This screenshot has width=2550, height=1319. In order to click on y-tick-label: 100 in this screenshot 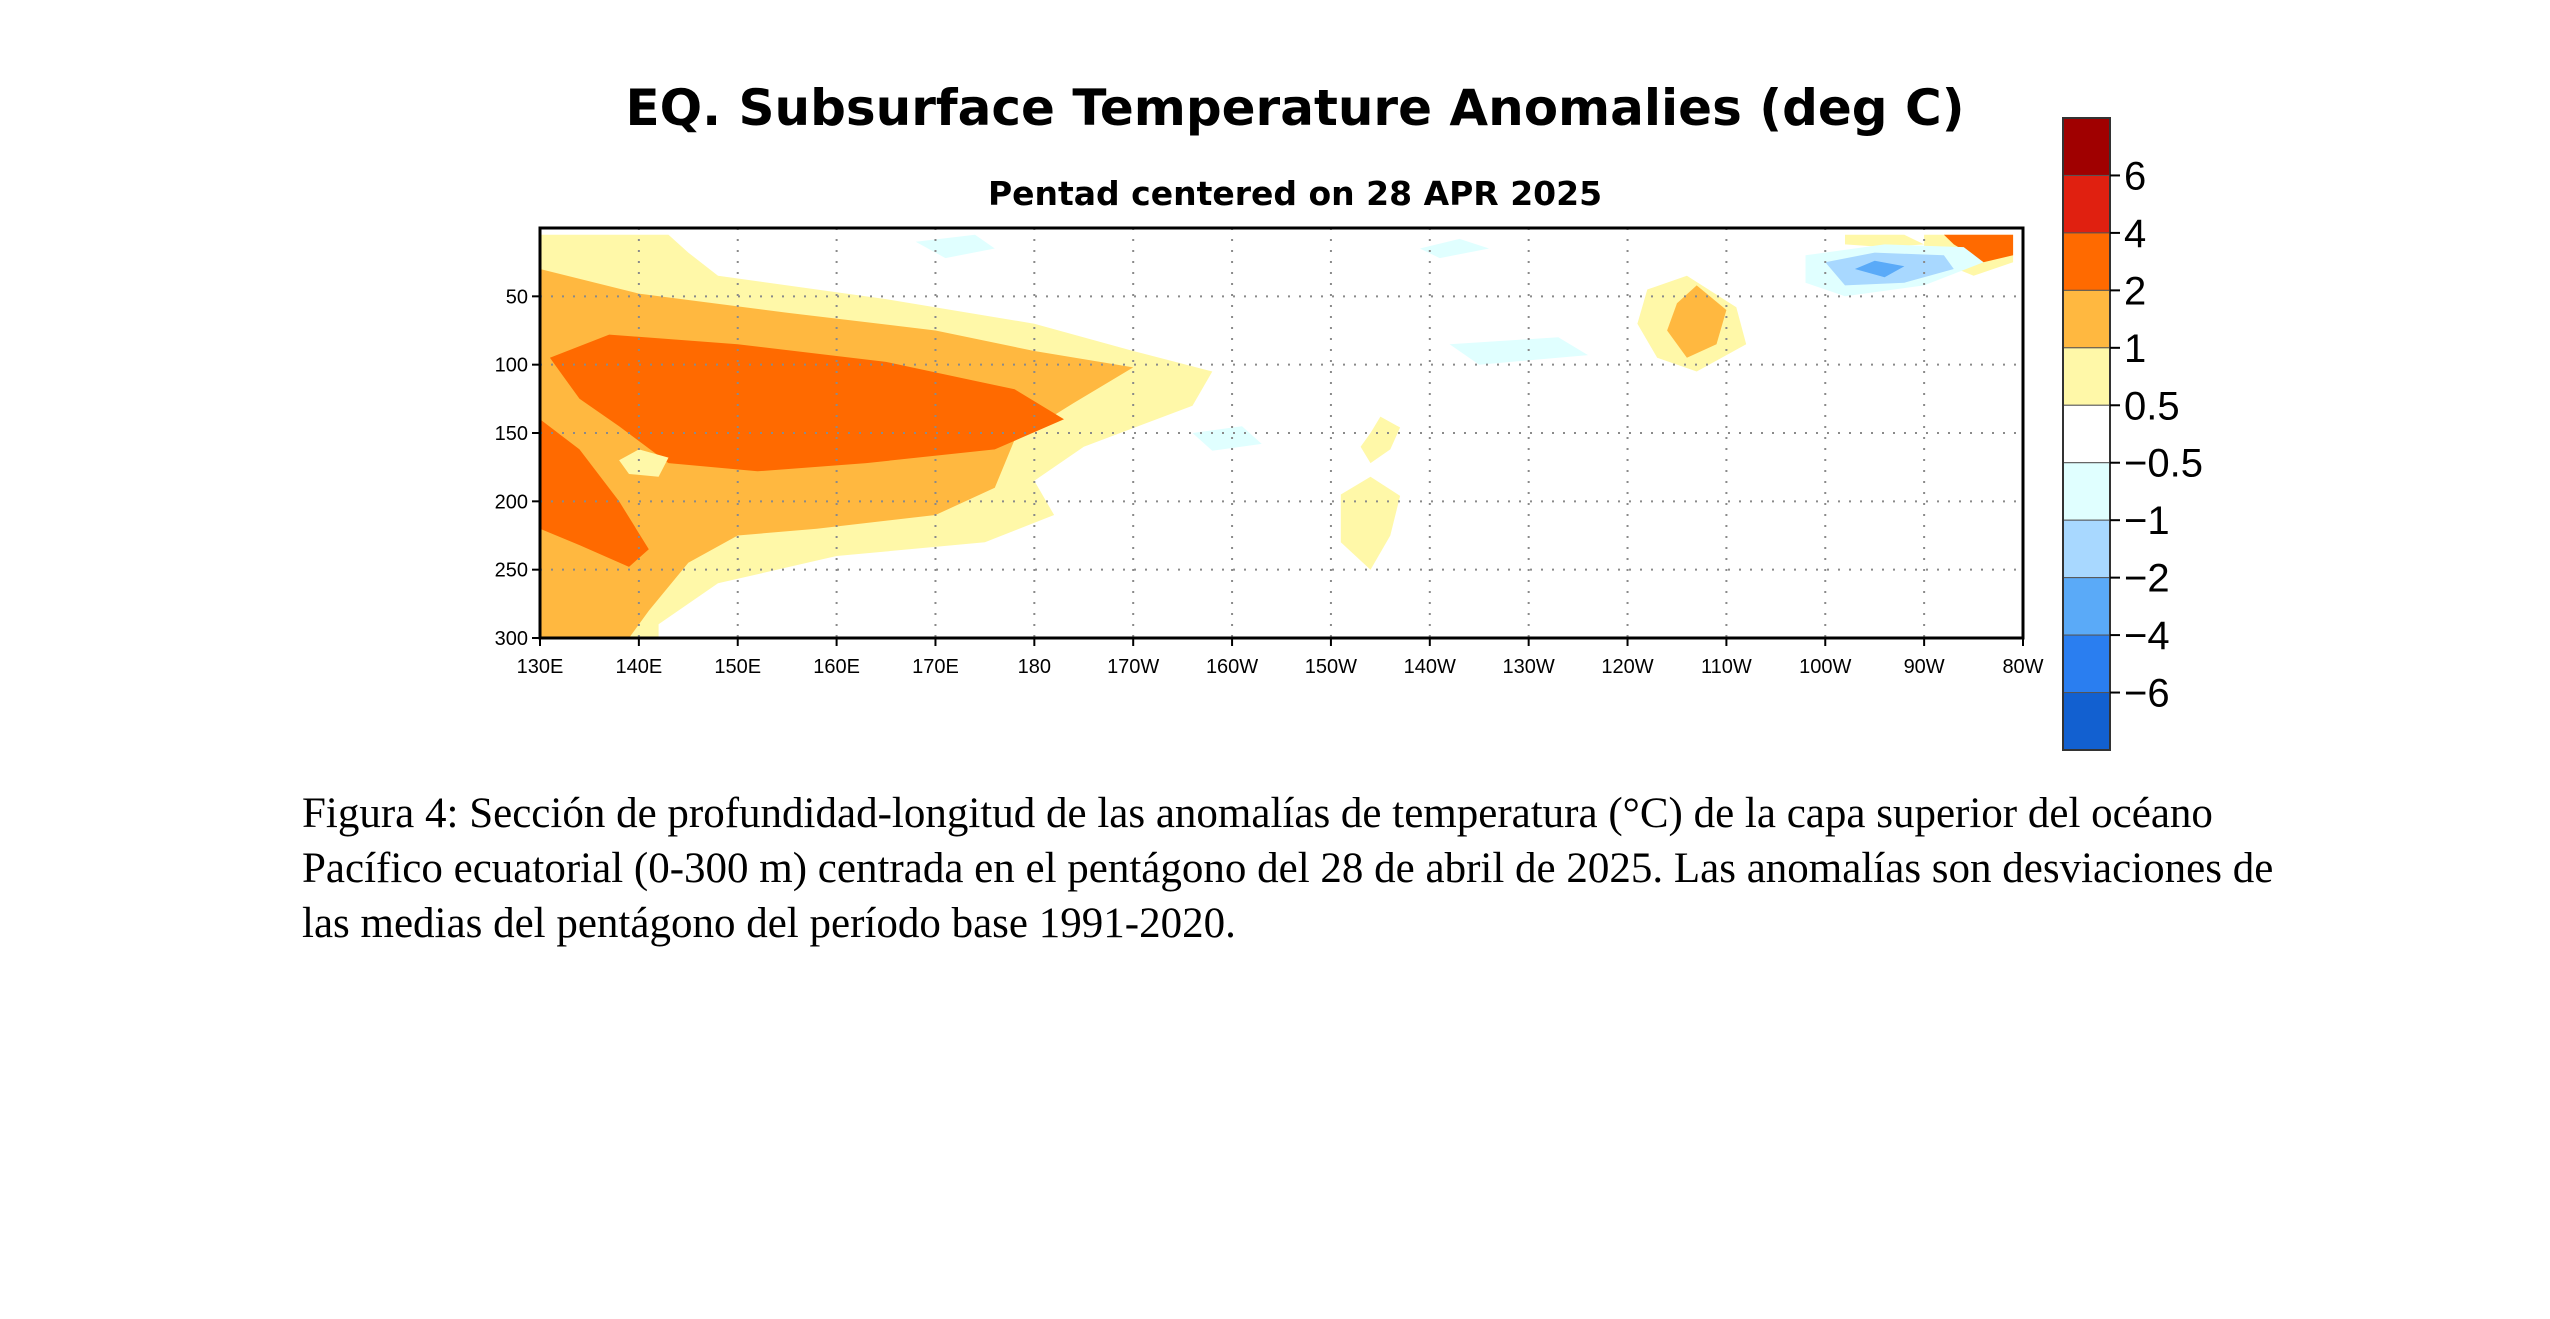, I will do `click(511, 366)`.